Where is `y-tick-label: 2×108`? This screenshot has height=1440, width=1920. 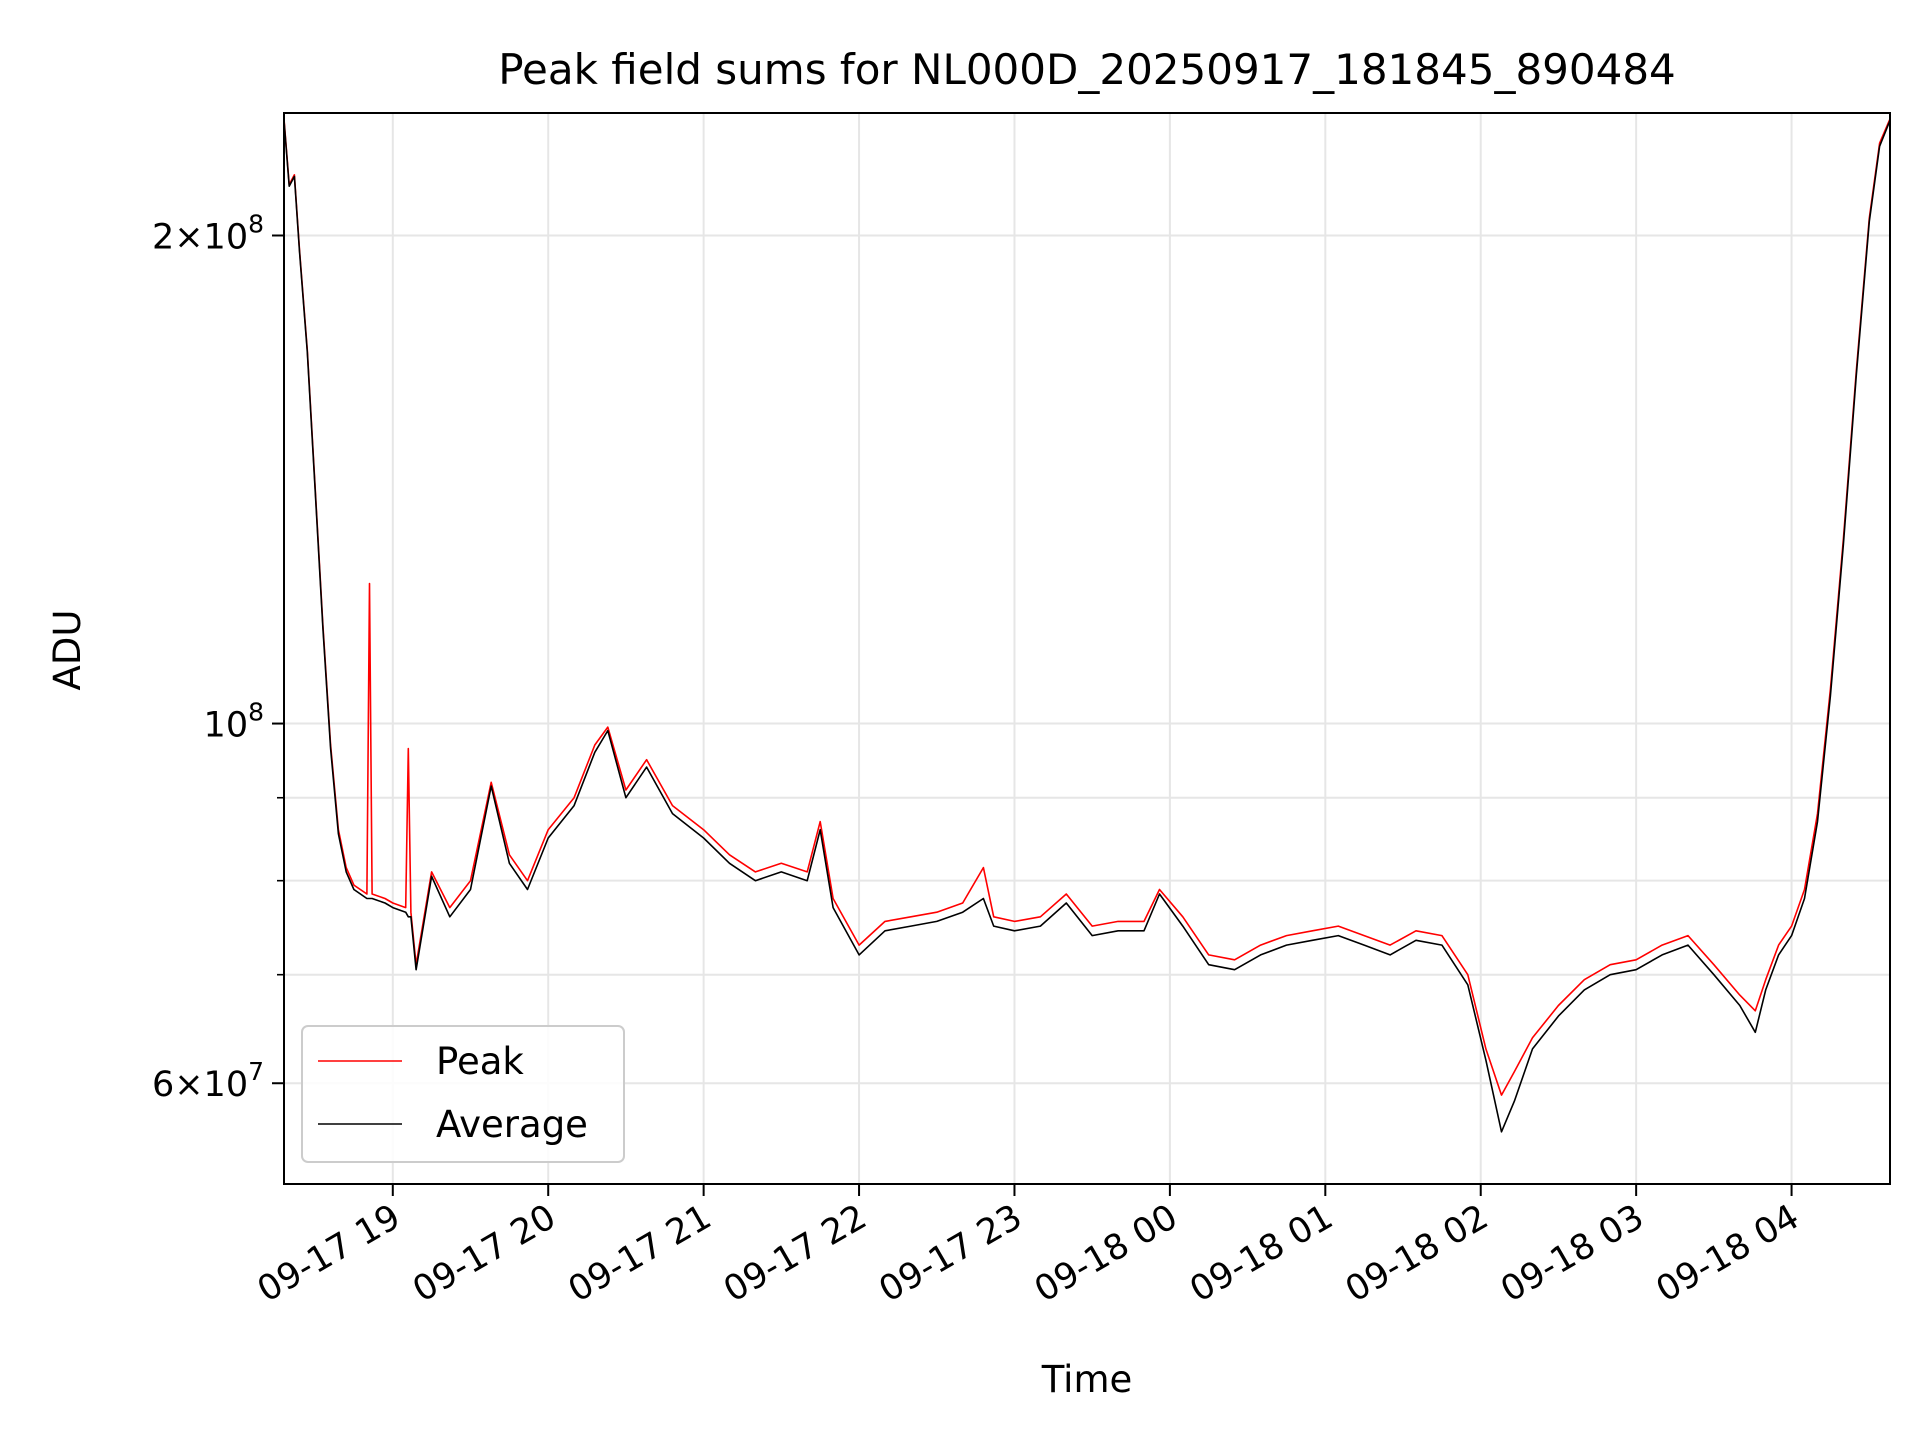 y-tick-label: 2×108 is located at coordinates (208, 233).